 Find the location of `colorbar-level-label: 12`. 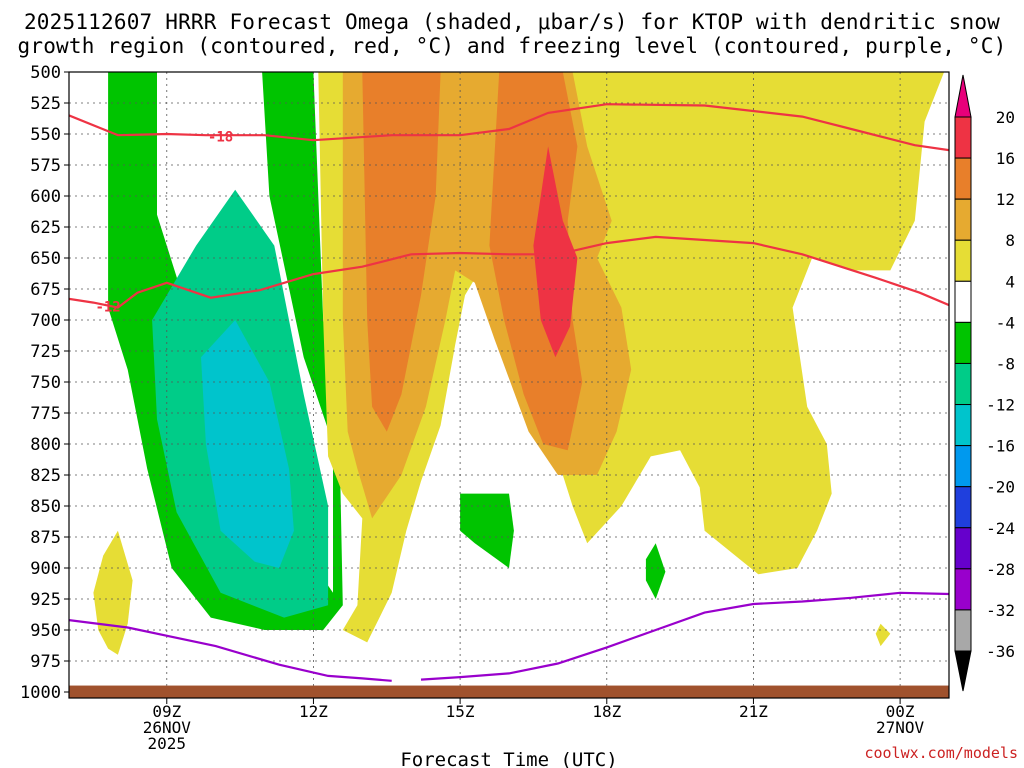

colorbar-level-label: 12 is located at coordinates (1005, 199).